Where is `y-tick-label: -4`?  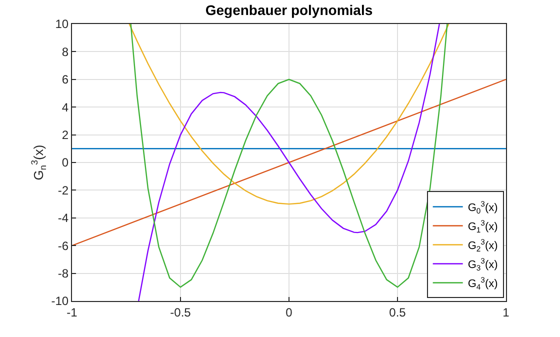 y-tick-label: -4 is located at coordinates (63, 218).